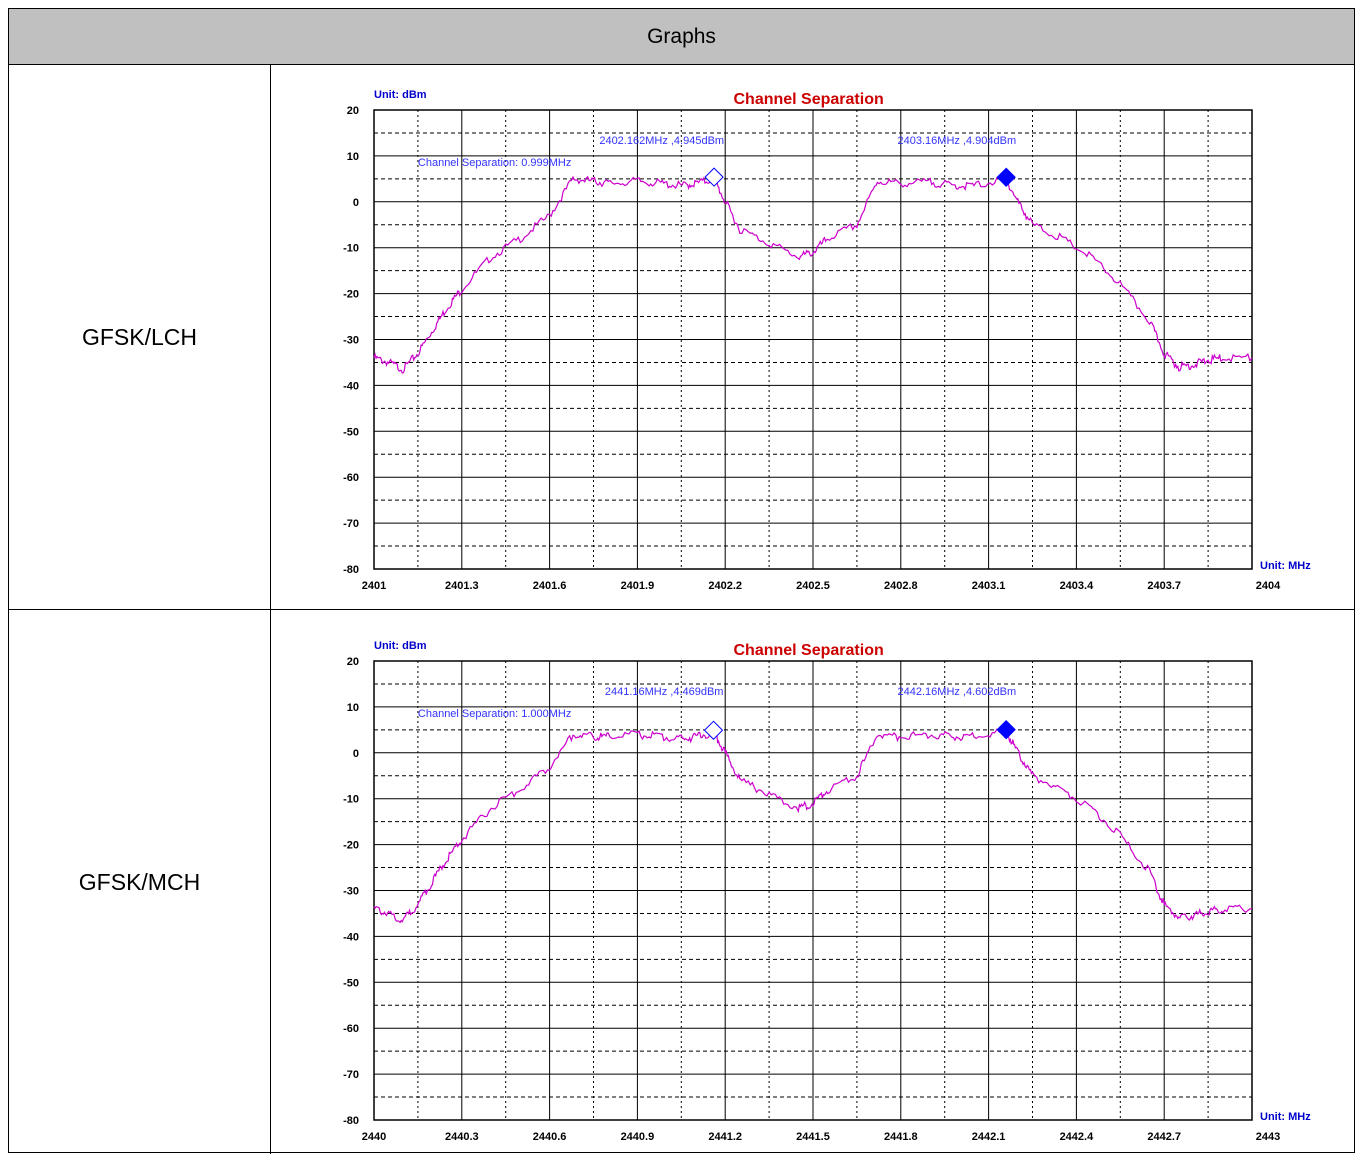 The height and width of the screenshot is (1156, 1359). I want to click on x-tick-label: 2440.6, so click(550, 1137).